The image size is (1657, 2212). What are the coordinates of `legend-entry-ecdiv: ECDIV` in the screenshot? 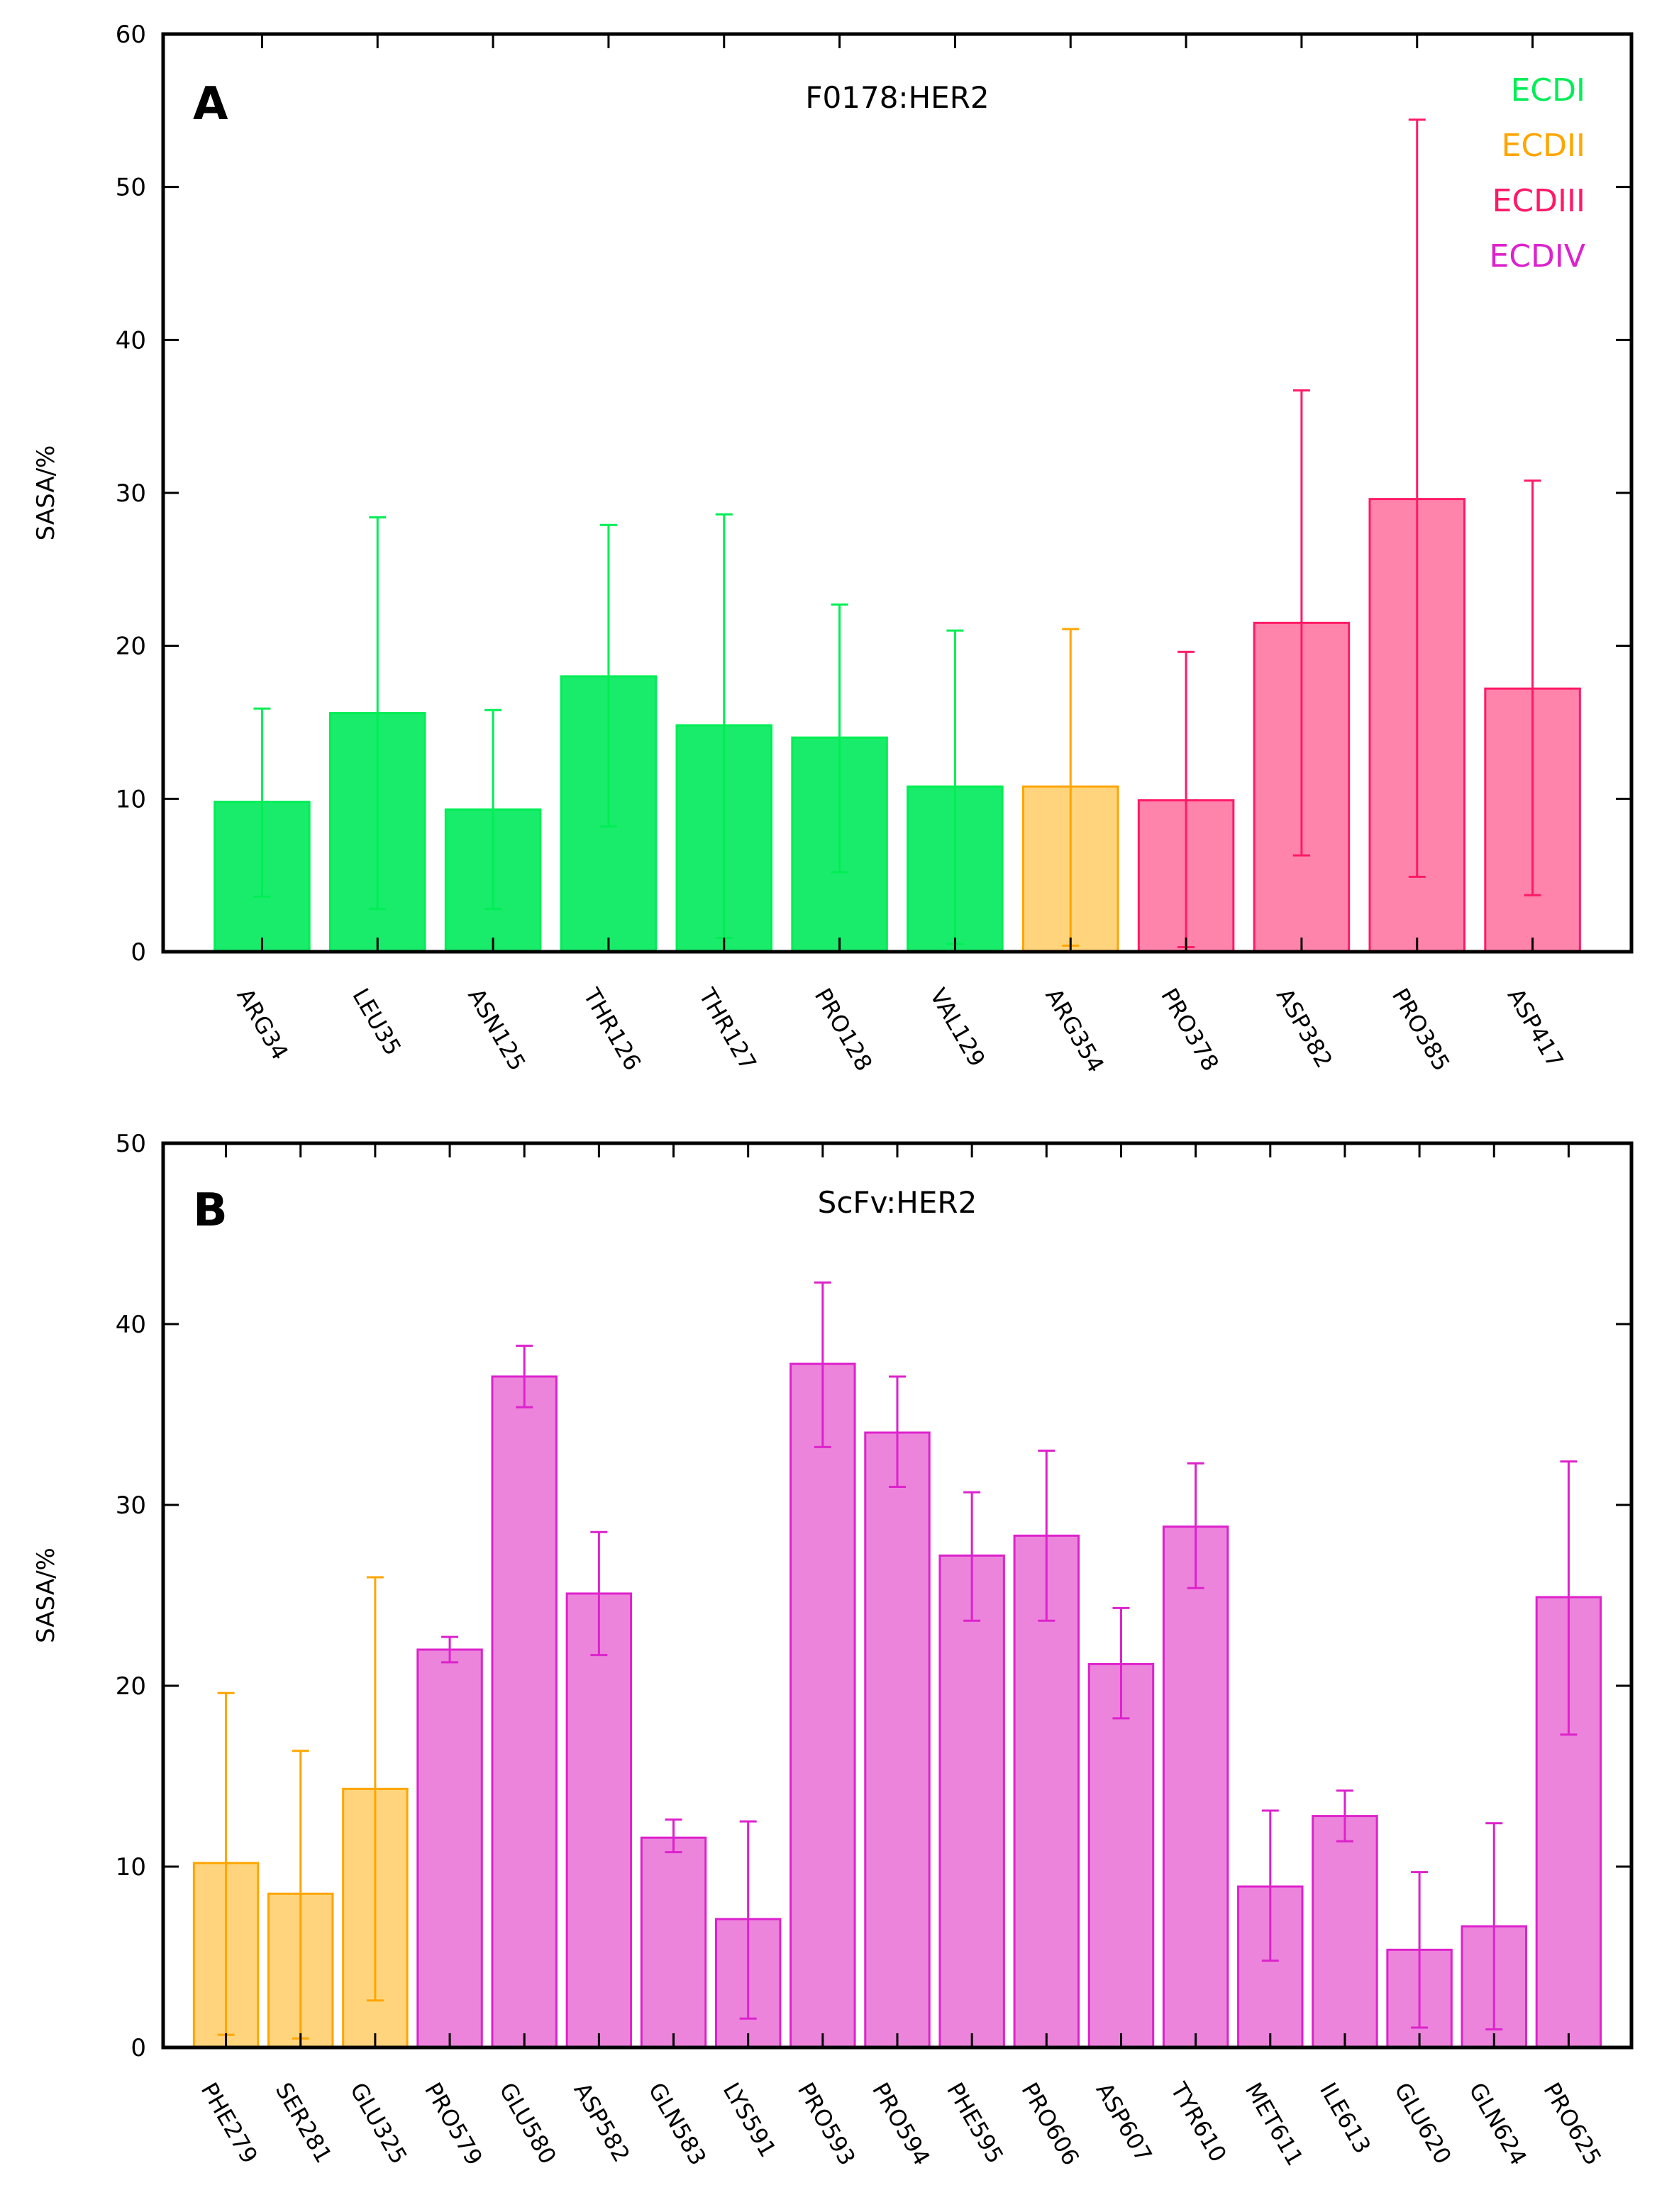 It's located at (1538, 256).